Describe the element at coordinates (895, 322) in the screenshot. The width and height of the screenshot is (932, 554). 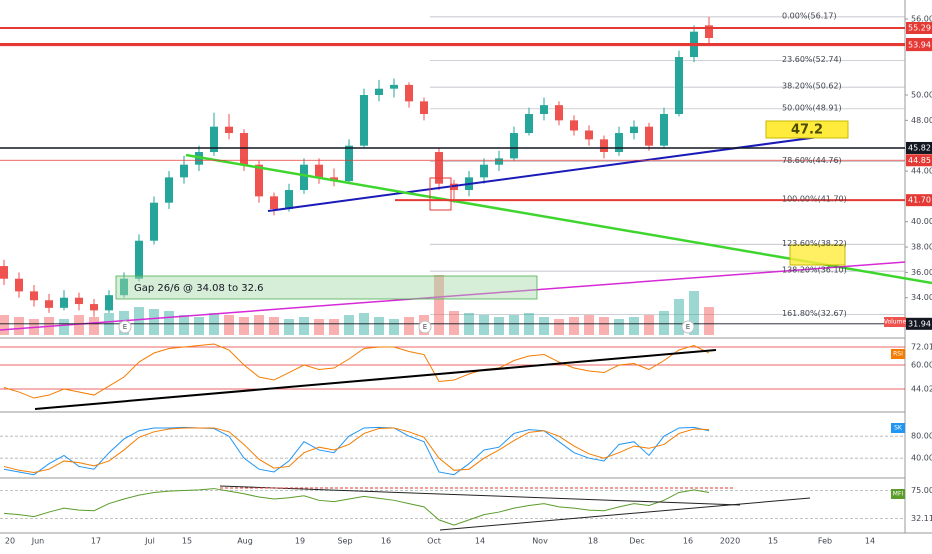
I see `volume-badge` at that location.